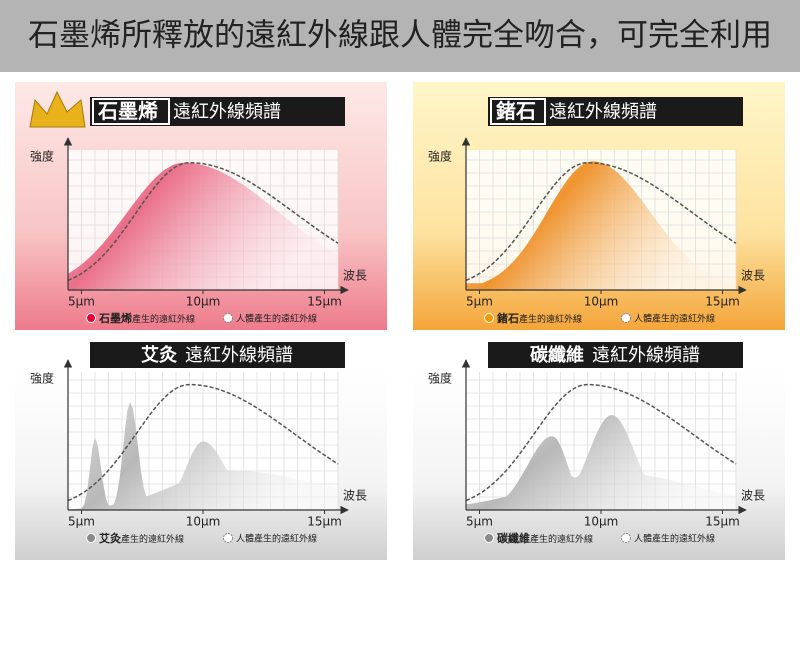 The width and height of the screenshot is (800, 661). I want to click on header: 碳纖維 遠紅外線頻譜, so click(615, 355).